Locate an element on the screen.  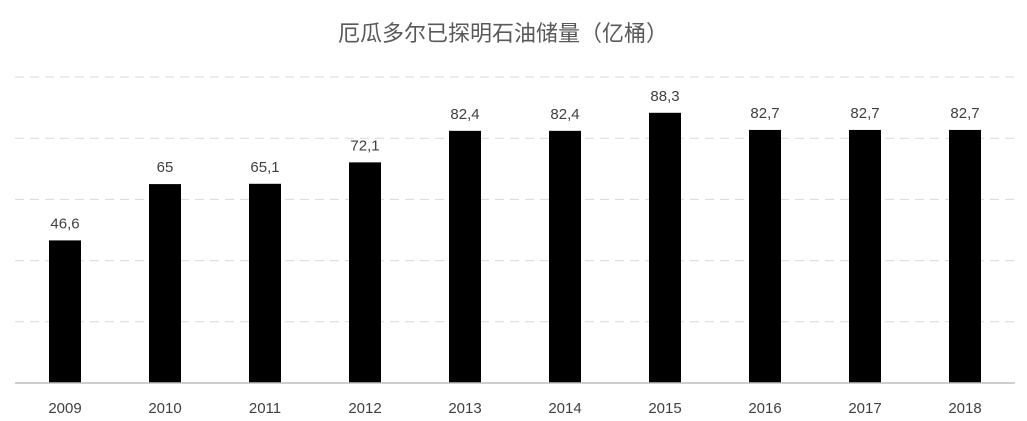
bar-2016 is located at coordinates (765, 256).